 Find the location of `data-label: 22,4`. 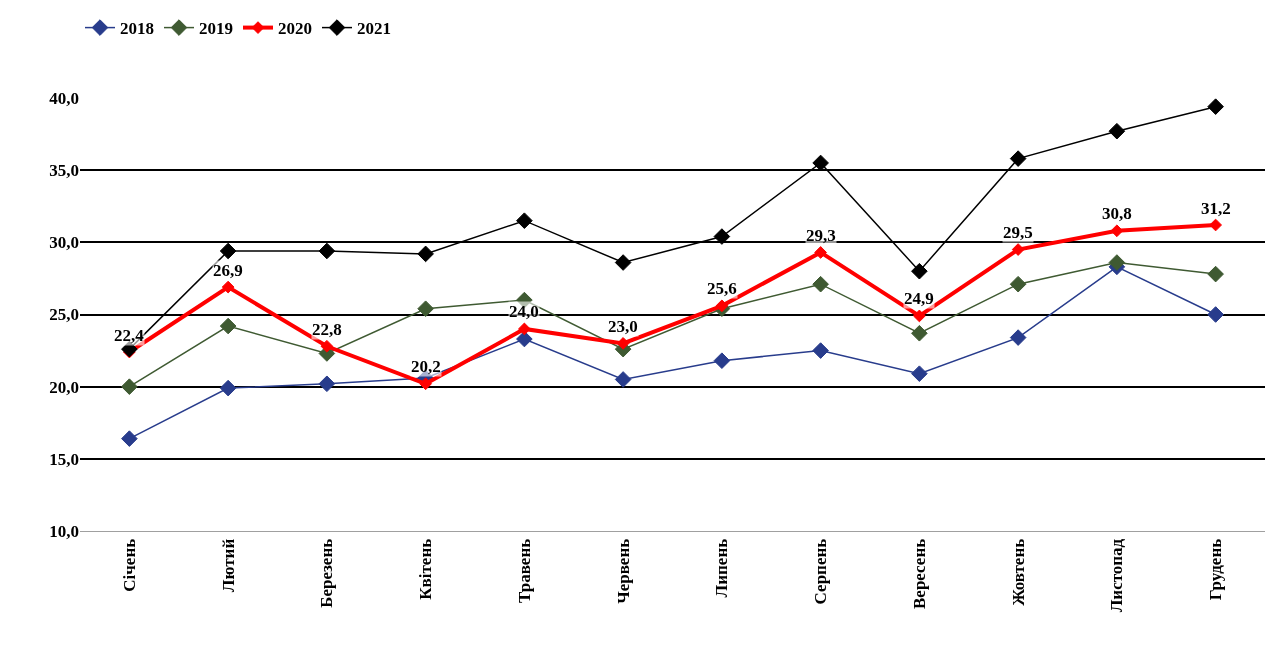

data-label: 22,4 is located at coordinates (129, 335).